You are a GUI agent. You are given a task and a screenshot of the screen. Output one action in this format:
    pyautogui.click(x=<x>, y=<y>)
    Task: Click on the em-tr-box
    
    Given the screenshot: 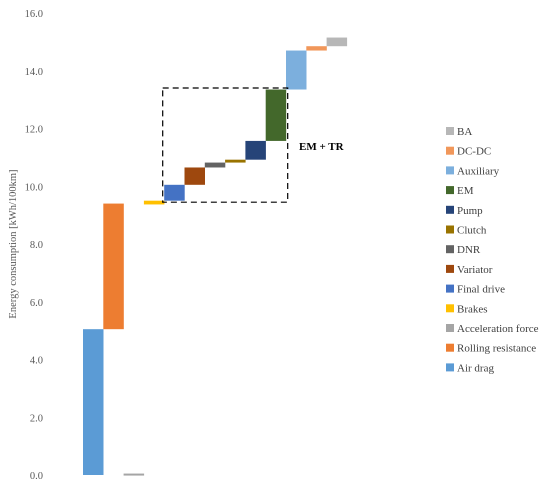 What is the action you would take?
    pyautogui.click(x=225, y=145)
    